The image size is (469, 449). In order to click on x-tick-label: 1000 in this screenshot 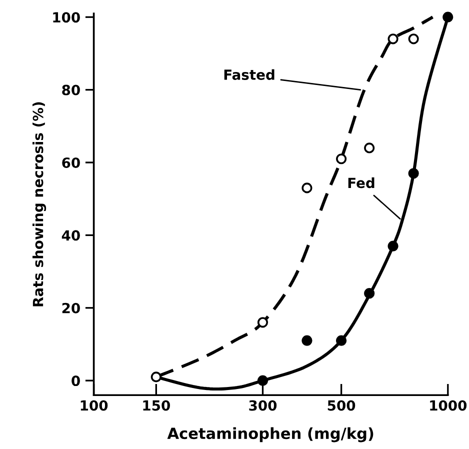, I will do `click(448, 405)`.